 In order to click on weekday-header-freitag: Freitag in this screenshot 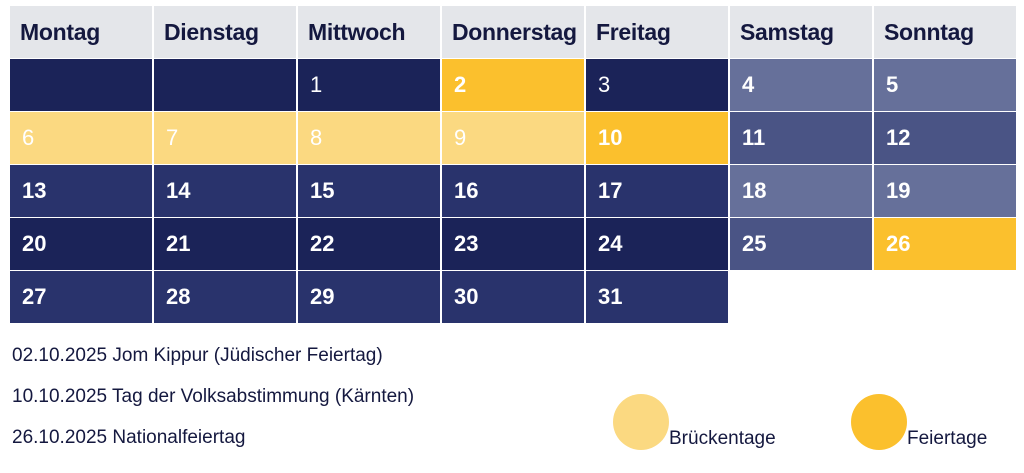, I will do `click(657, 32)`.